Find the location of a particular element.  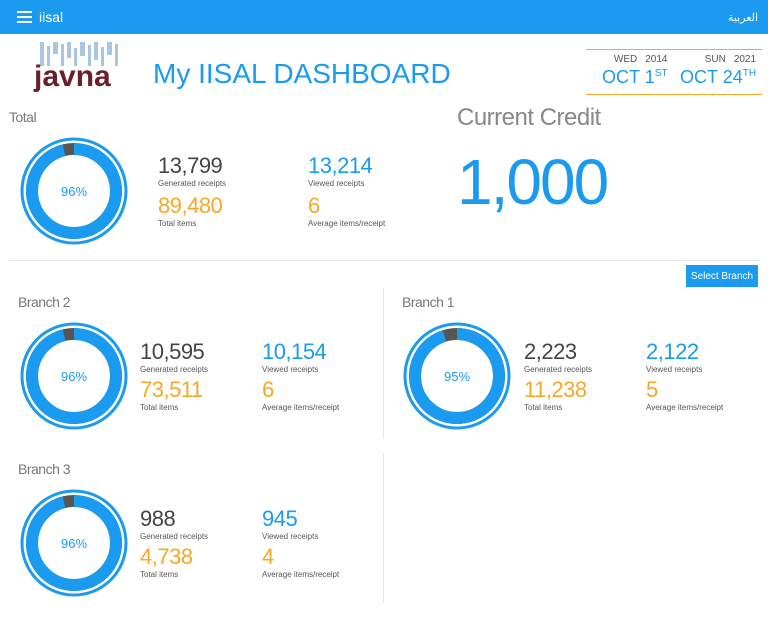

branch-divider is located at coordinates (383, 363).